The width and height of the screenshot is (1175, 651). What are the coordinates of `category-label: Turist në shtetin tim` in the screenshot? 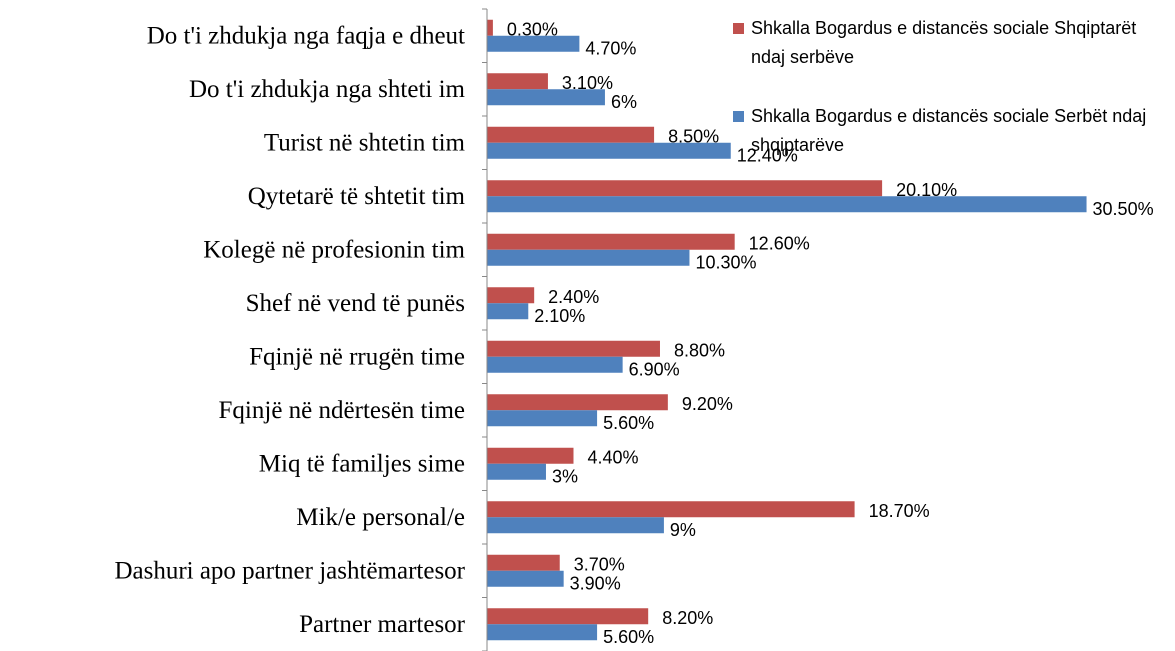 It's located at (365, 142).